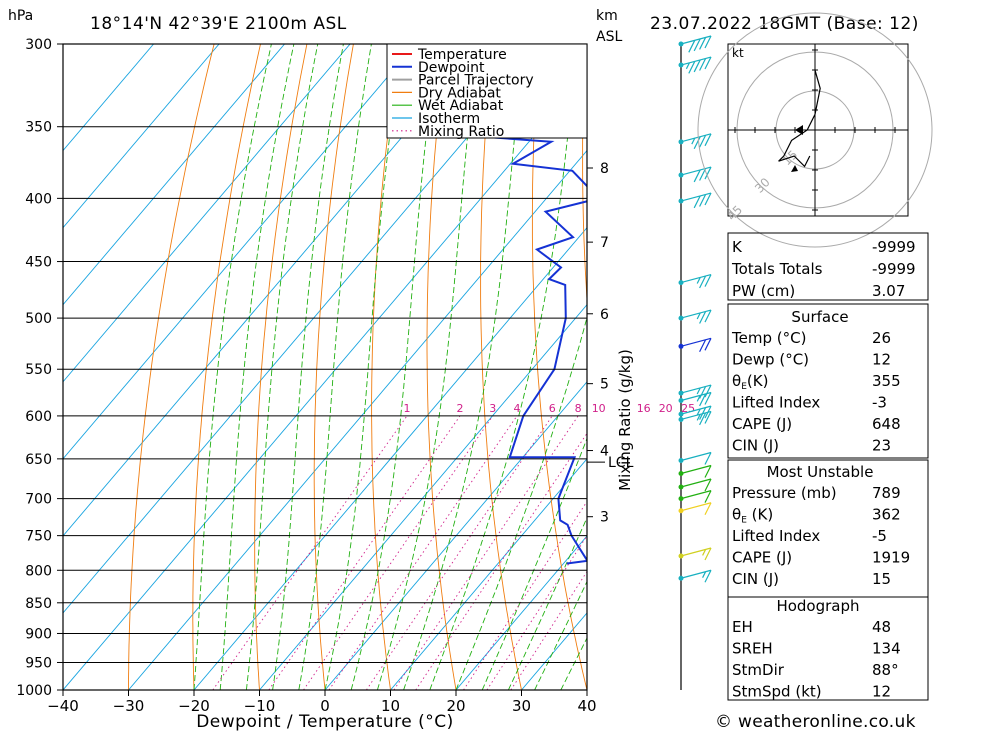  Describe the element at coordinates (586, 706) in the screenshot. I see `temperature-tick-label: 40` at that location.